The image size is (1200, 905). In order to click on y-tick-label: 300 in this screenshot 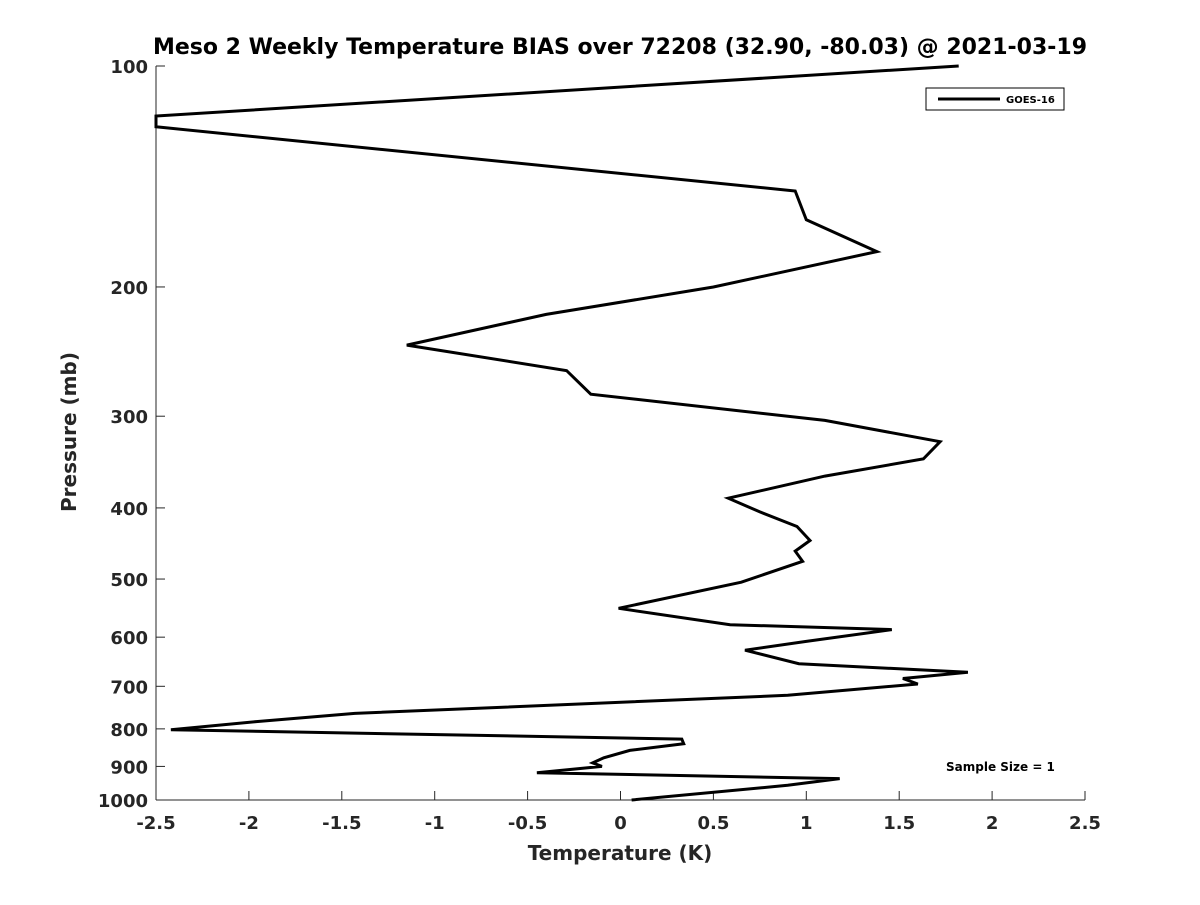, I will do `click(129, 417)`.